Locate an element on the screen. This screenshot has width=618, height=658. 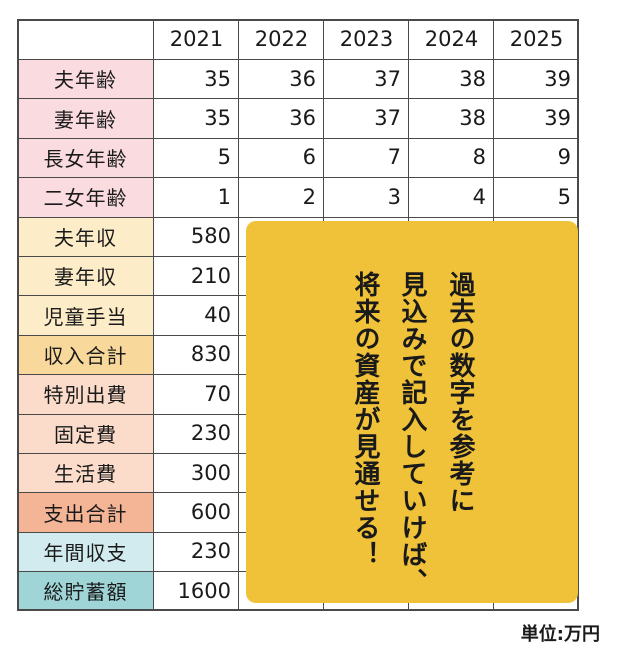
row-label: 長女年齢 is located at coordinates (85, 157).